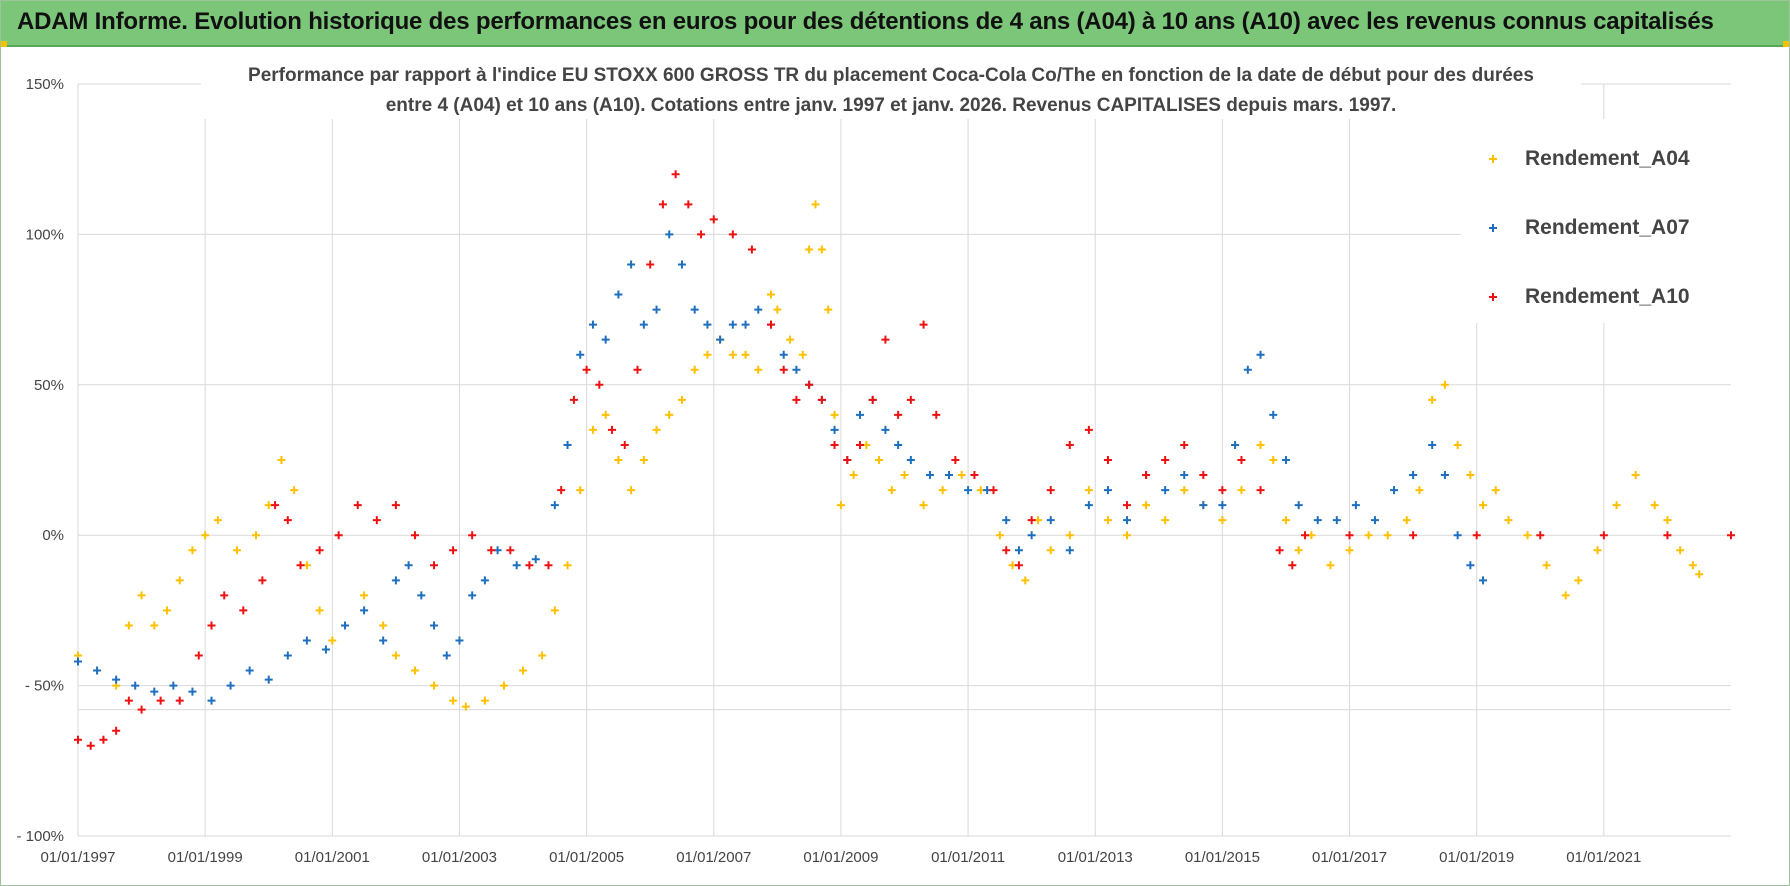 The width and height of the screenshot is (1790, 886). Describe the element at coordinates (968, 857) in the screenshot. I see `x-tick-label: 01/01/2011` at that location.